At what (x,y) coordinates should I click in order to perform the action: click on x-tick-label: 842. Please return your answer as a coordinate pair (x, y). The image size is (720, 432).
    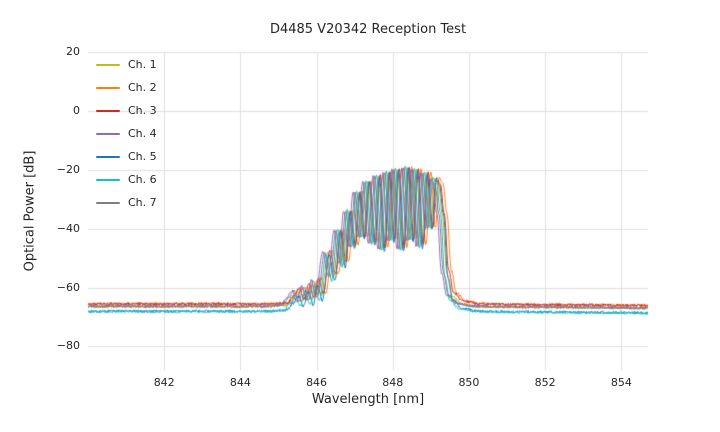
    Looking at the image, I should click on (164, 382).